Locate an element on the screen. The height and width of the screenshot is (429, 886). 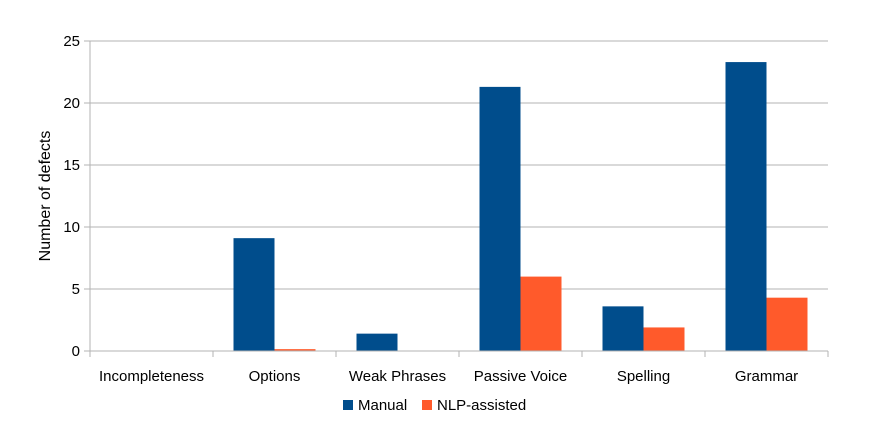
category-label: Grammar is located at coordinates (766, 376).